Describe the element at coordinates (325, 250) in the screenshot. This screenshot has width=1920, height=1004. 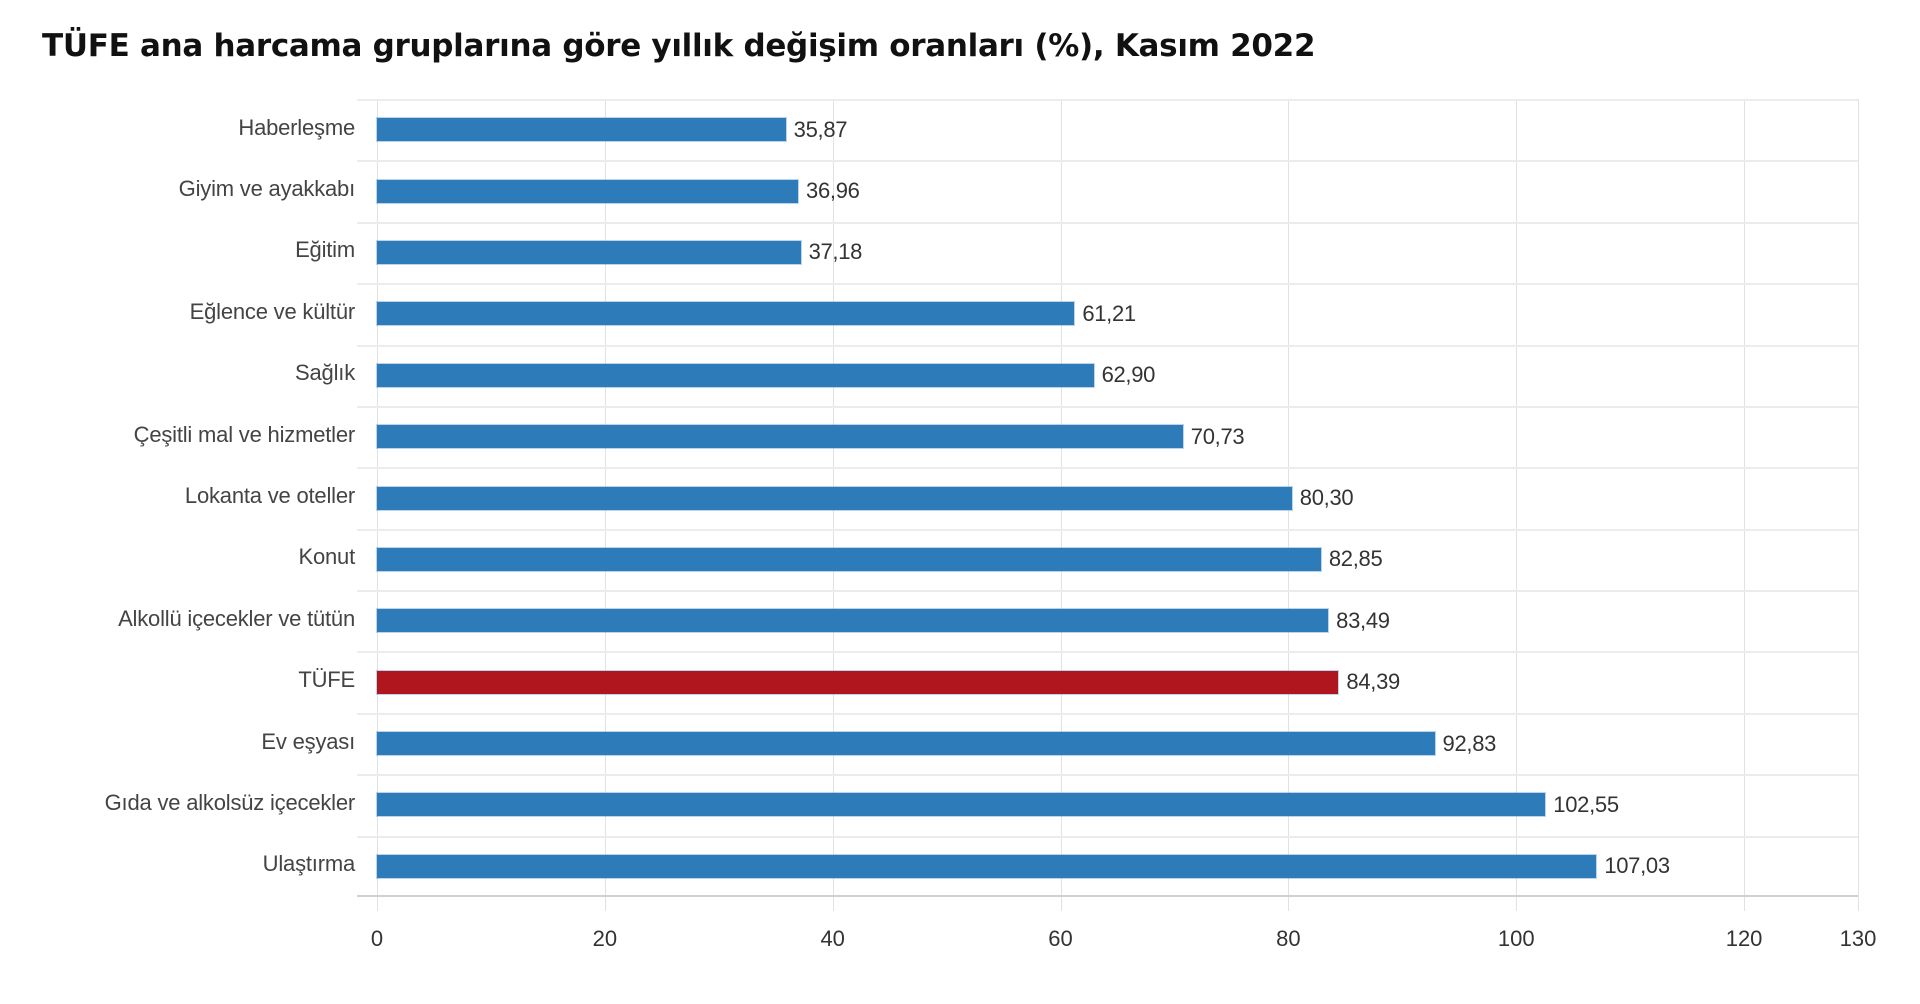
I see `category-label: Eğitim` at that location.